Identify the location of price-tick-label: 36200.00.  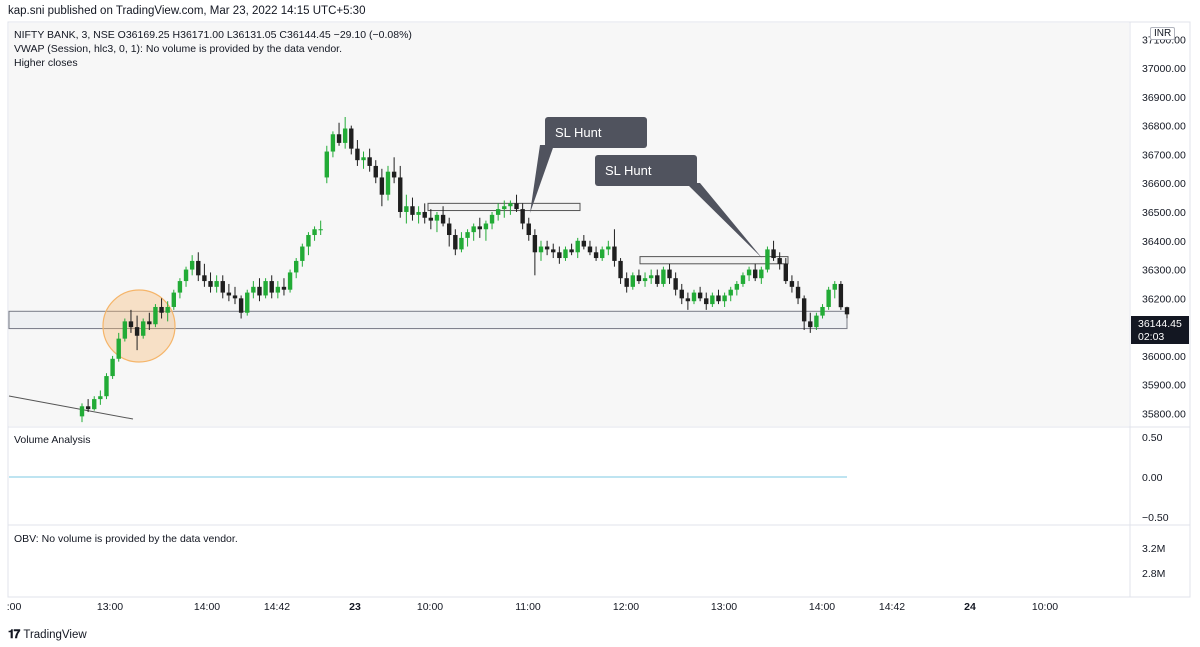
(1164, 299).